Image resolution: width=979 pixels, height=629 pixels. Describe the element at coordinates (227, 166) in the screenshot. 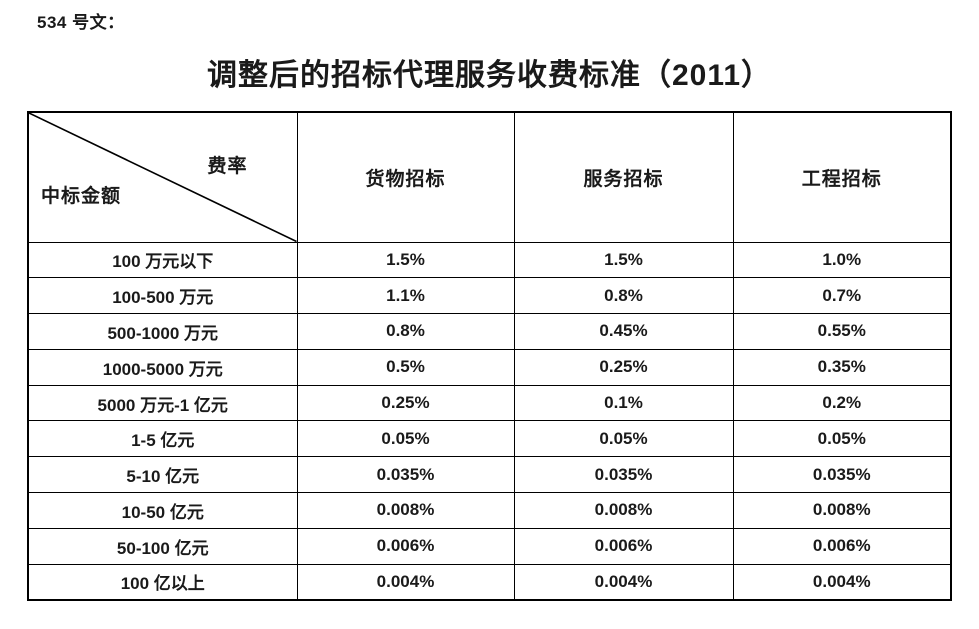

I see `corner-label-rate: 费率` at that location.